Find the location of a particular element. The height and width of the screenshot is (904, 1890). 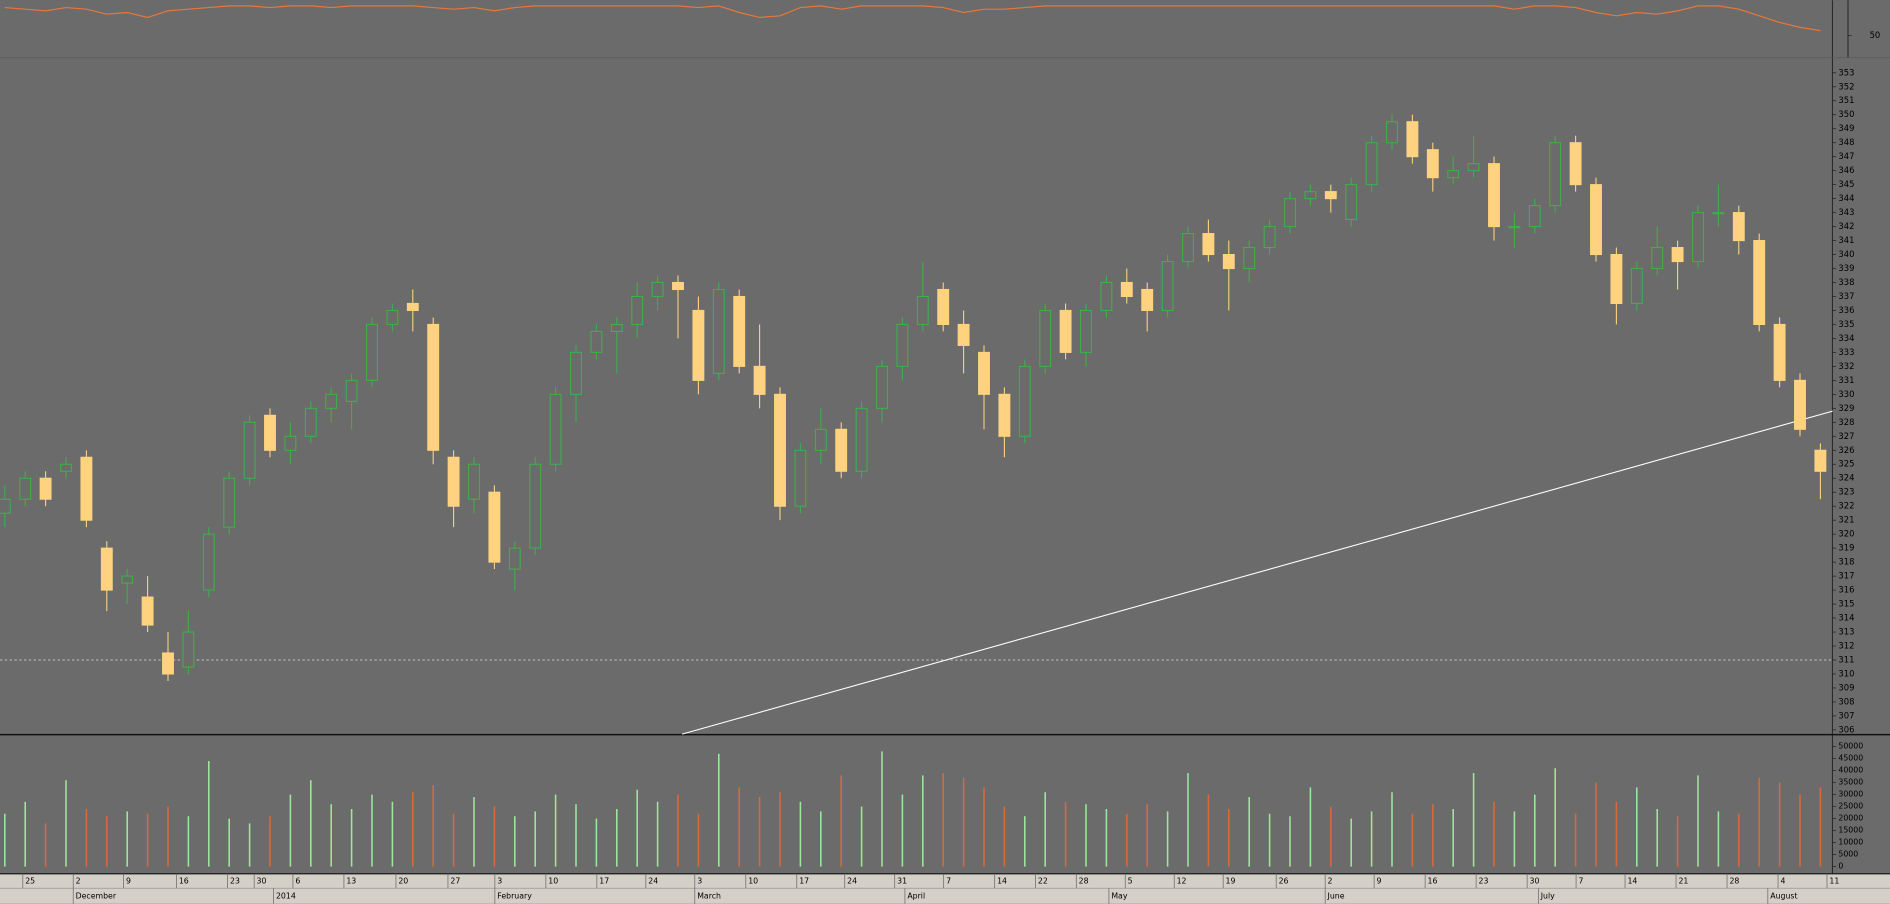

x-tick-label: 27 is located at coordinates (455, 881).